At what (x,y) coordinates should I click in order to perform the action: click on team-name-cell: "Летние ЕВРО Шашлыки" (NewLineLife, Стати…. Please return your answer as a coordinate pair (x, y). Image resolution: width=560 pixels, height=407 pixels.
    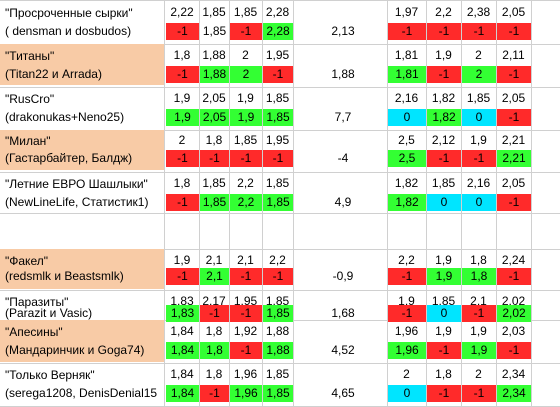
    Looking at the image, I should click on (82, 192).